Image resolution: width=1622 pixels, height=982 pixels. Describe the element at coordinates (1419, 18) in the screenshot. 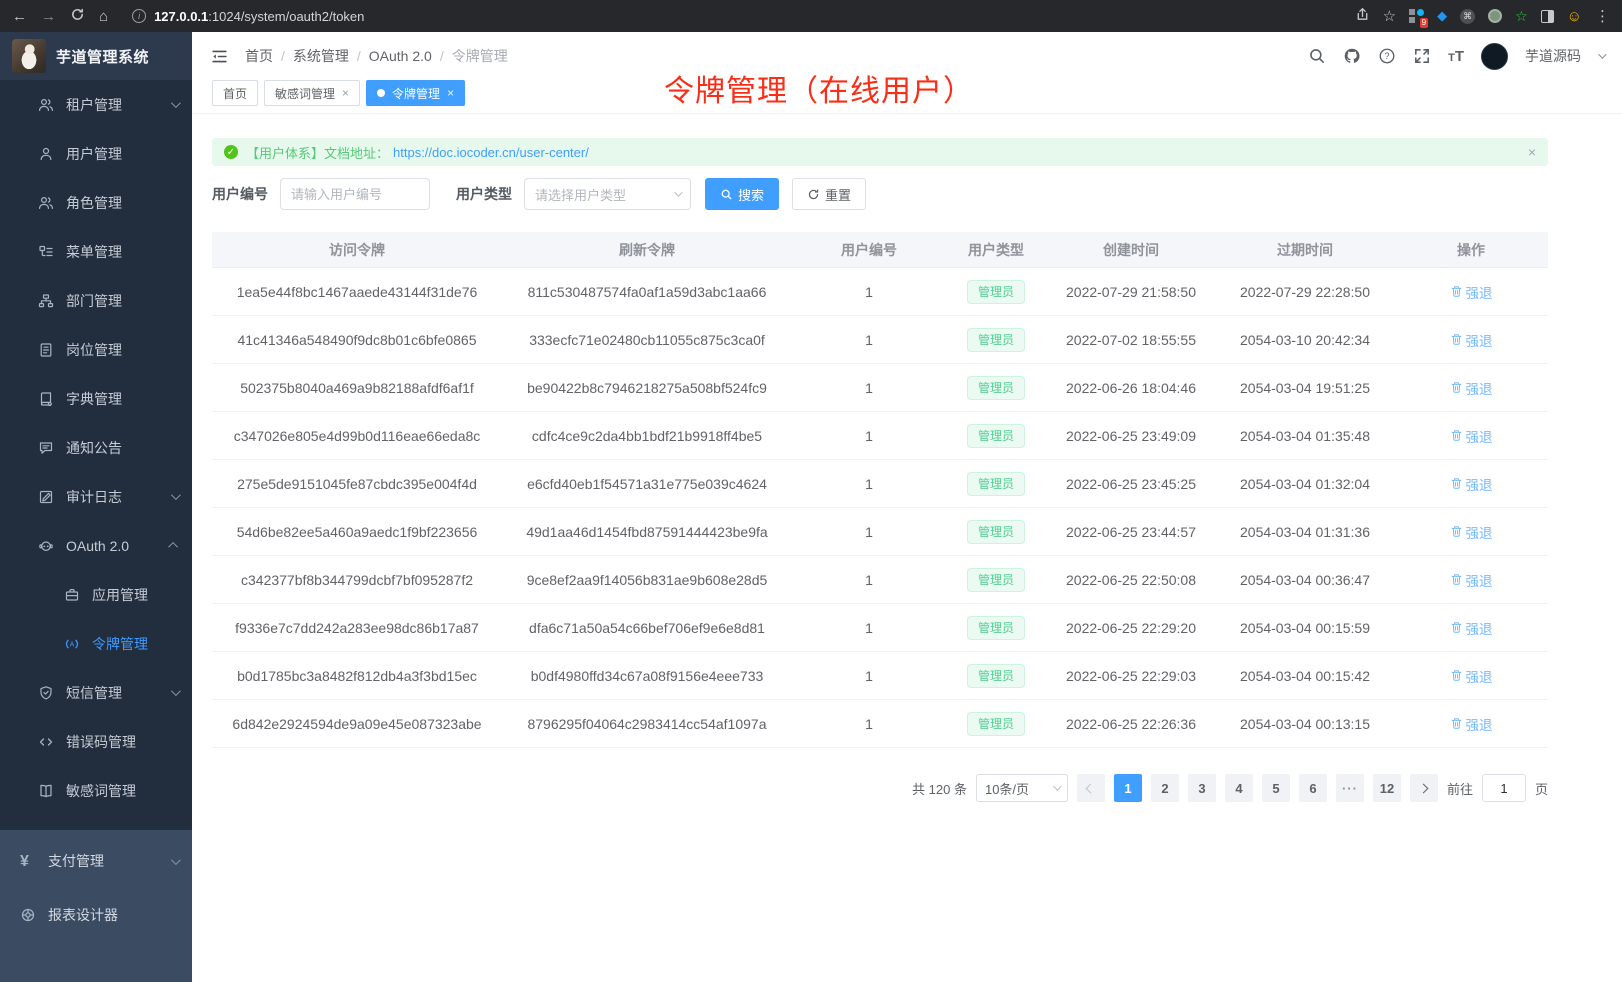

I see `extensions-icon: 9` at that location.